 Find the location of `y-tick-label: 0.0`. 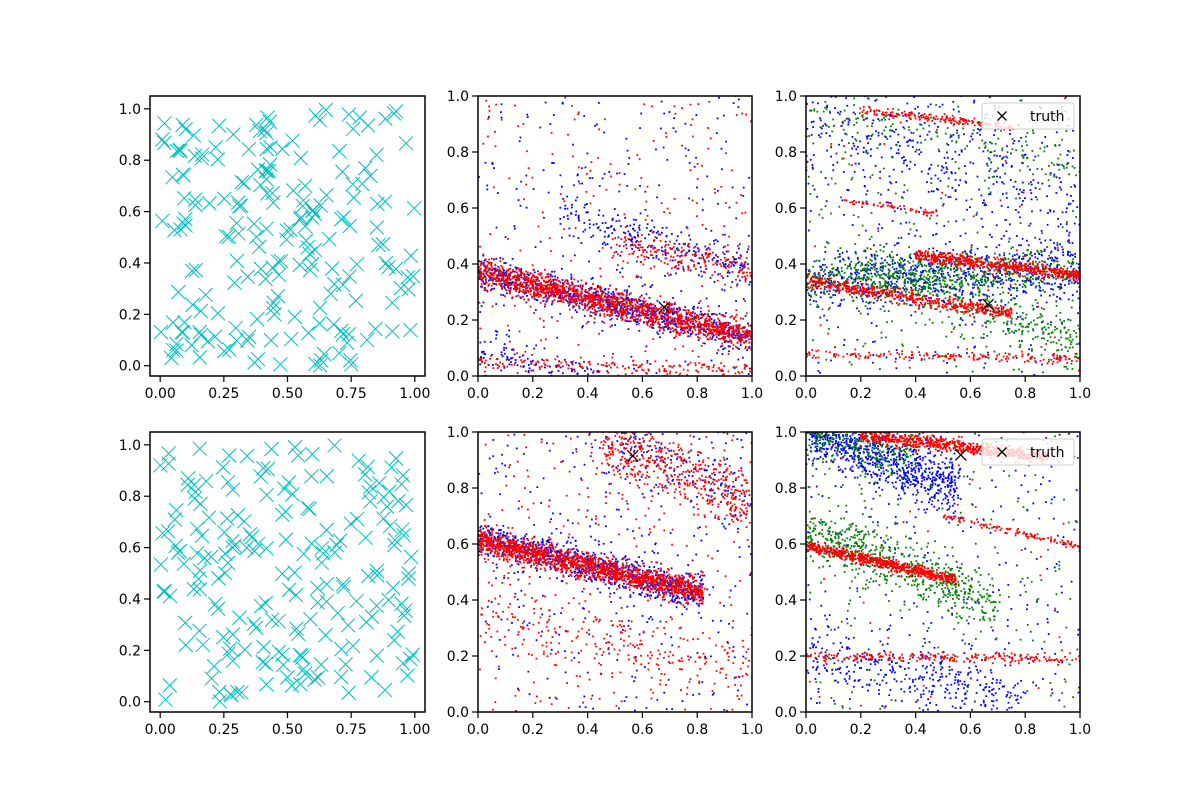

y-tick-label: 0.0 is located at coordinates (458, 377).